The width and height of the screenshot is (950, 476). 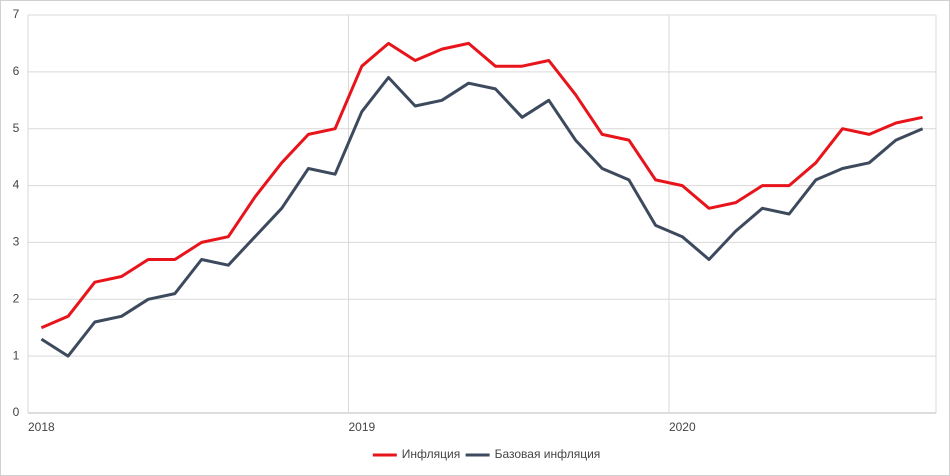 What do you see at coordinates (431, 454) in the screenshot?
I see `legend-label: Инфляция` at bounding box center [431, 454].